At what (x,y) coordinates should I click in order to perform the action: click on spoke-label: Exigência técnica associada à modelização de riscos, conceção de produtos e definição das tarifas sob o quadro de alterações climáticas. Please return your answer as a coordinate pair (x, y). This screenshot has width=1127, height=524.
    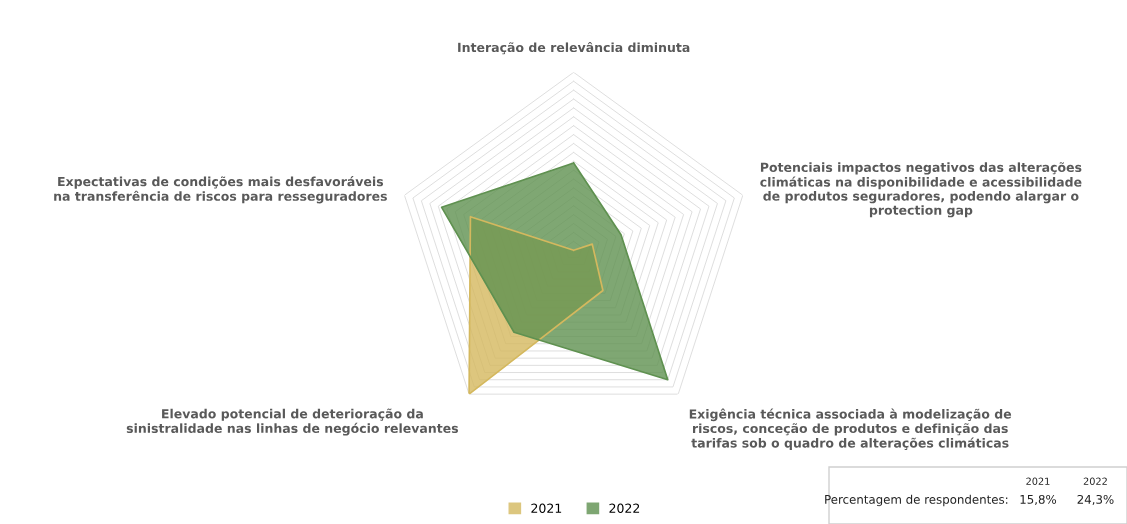
    Looking at the image, I should click on (850, 429).